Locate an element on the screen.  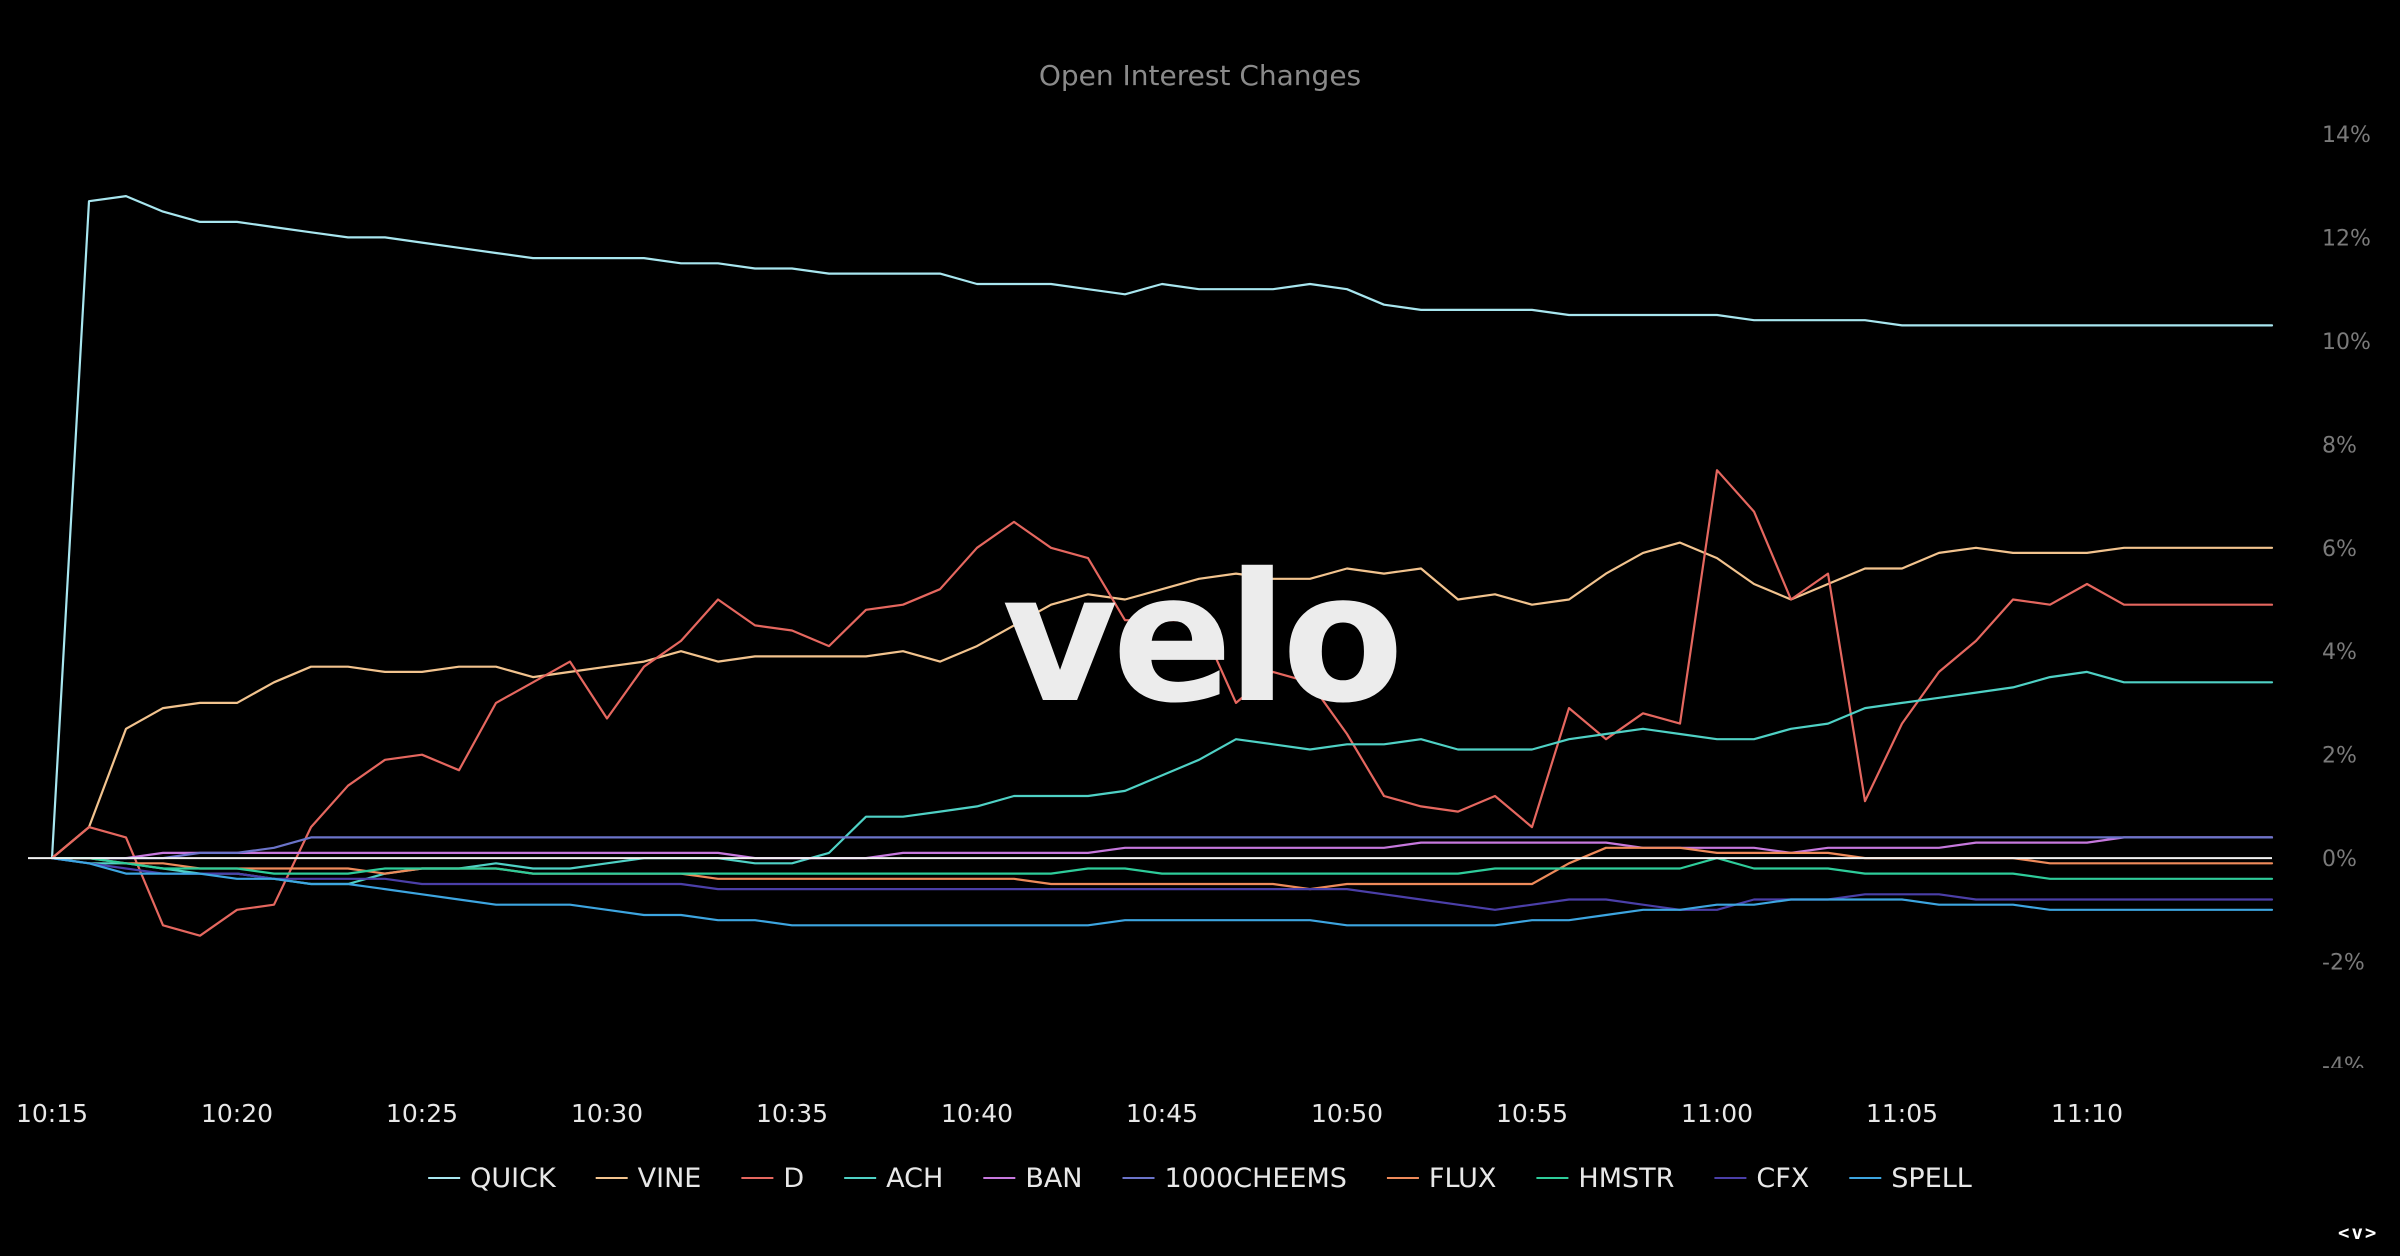
x-tick-label: 11:05 is located at coordinates (1902, 1113).